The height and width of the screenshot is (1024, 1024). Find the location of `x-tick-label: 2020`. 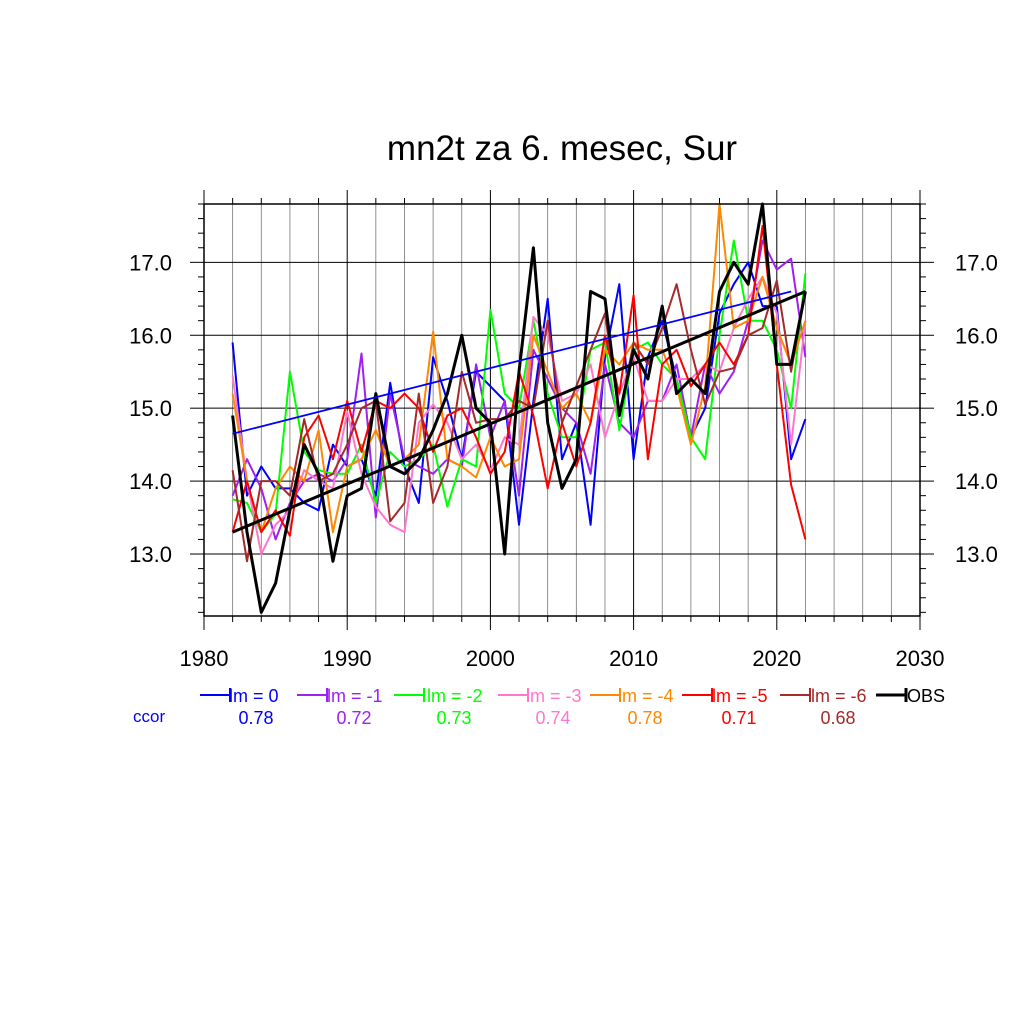

x-tick-label: 2020 is located at coordinates (776, 658).